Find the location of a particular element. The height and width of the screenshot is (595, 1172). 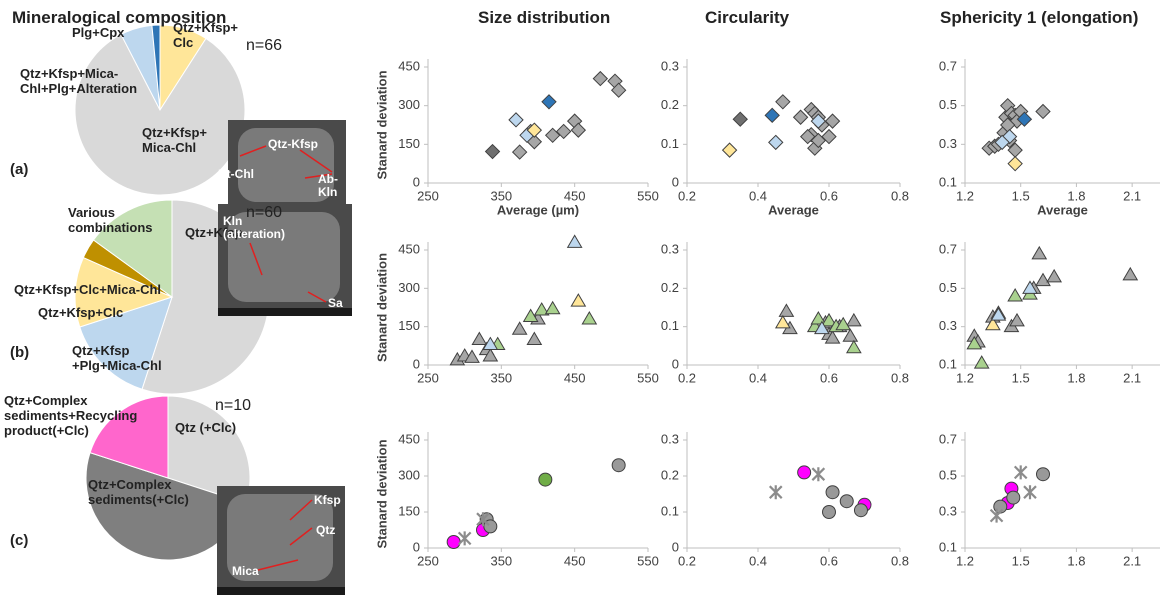

x-tick-label: 350 is located at coordinates (501, 560).